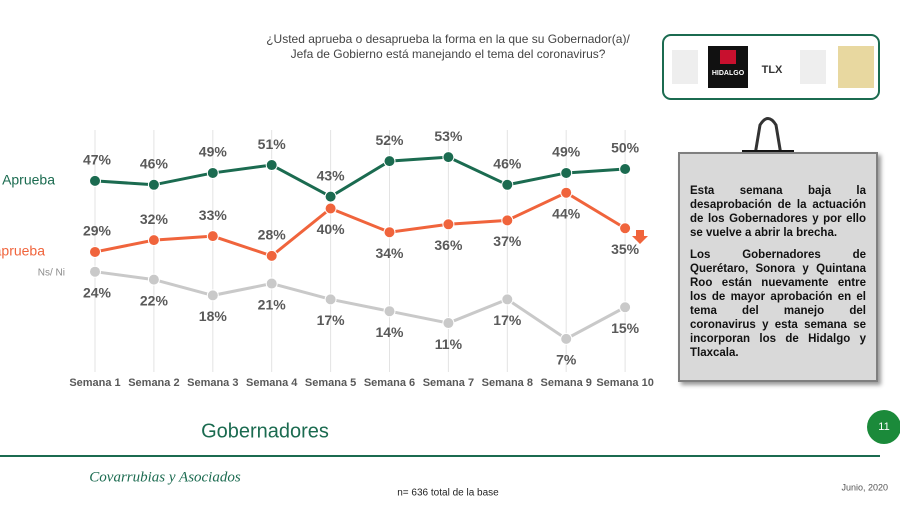  Describe the element at coordinates (389, 383) in the screenshot. I see `x-tick-label: Semana 6` at that location.